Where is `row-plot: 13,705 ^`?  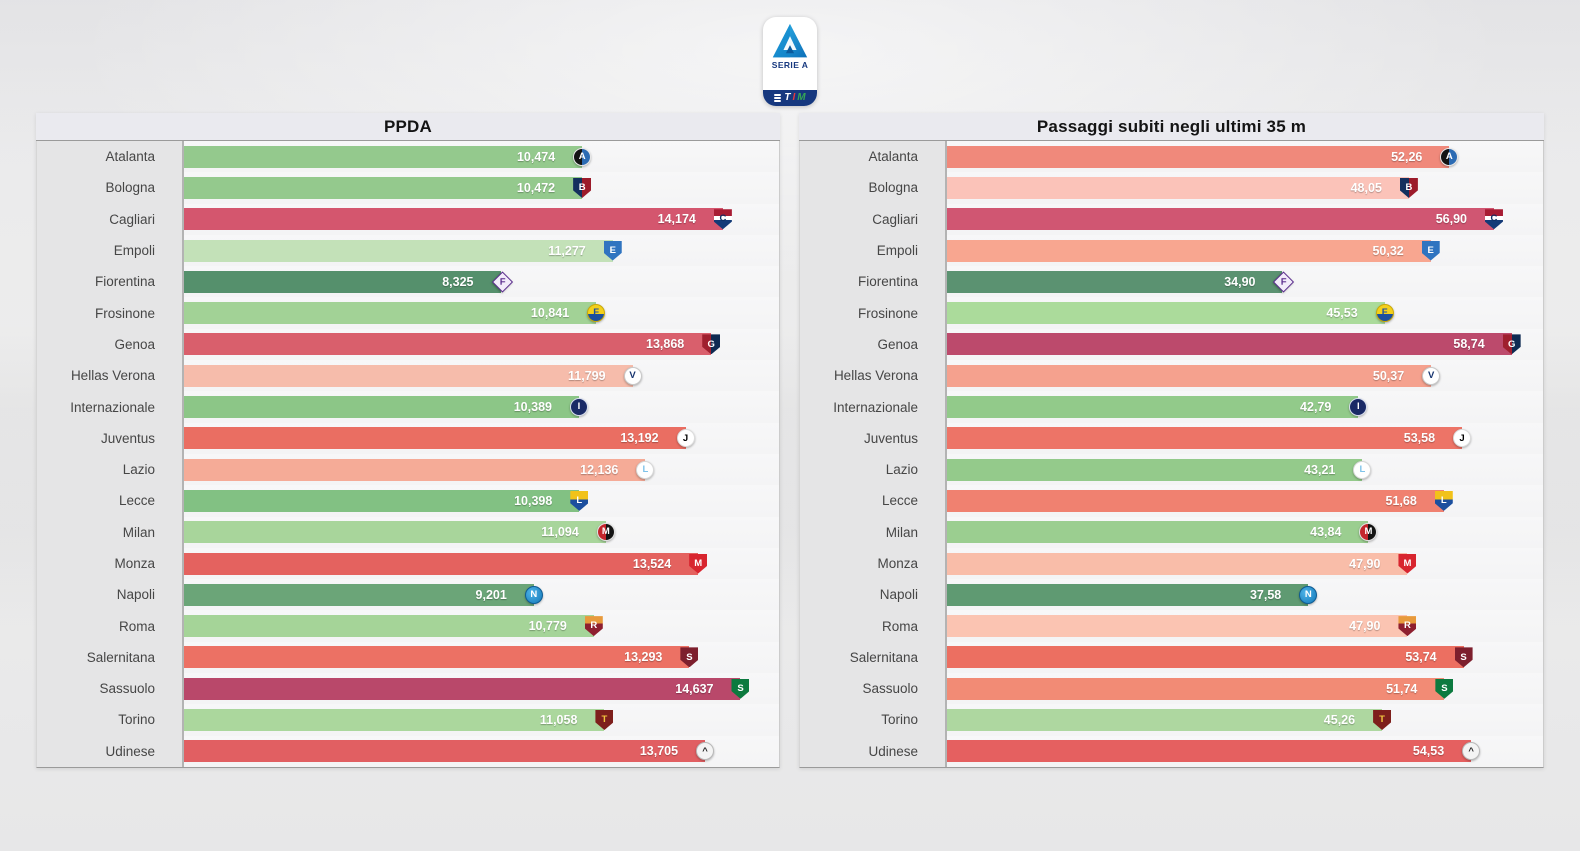 row-plot: 13,705 ^ is located at coordinates (481, 751).